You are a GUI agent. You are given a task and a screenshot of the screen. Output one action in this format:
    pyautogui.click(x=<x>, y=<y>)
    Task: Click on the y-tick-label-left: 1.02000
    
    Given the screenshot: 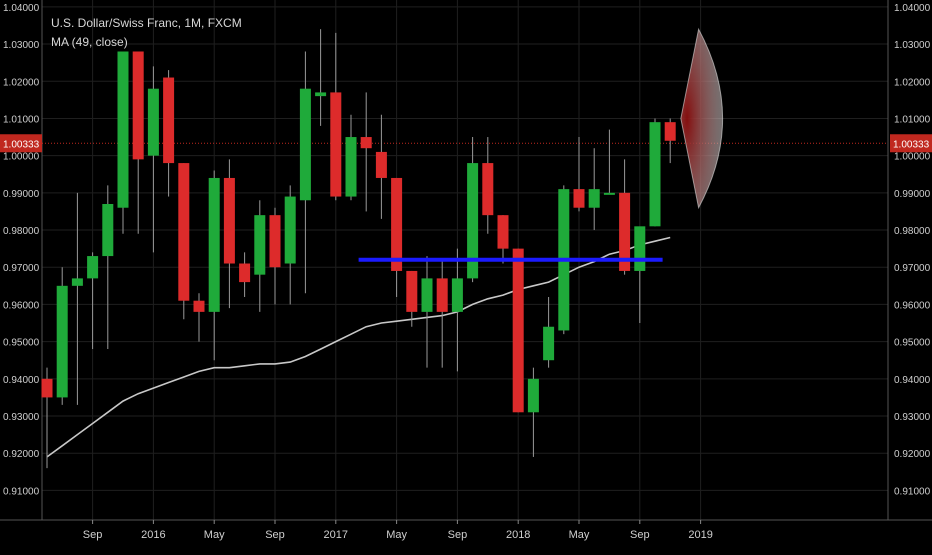 What is the action you would take?
    pyautogui.click(x=21, y=82)
    